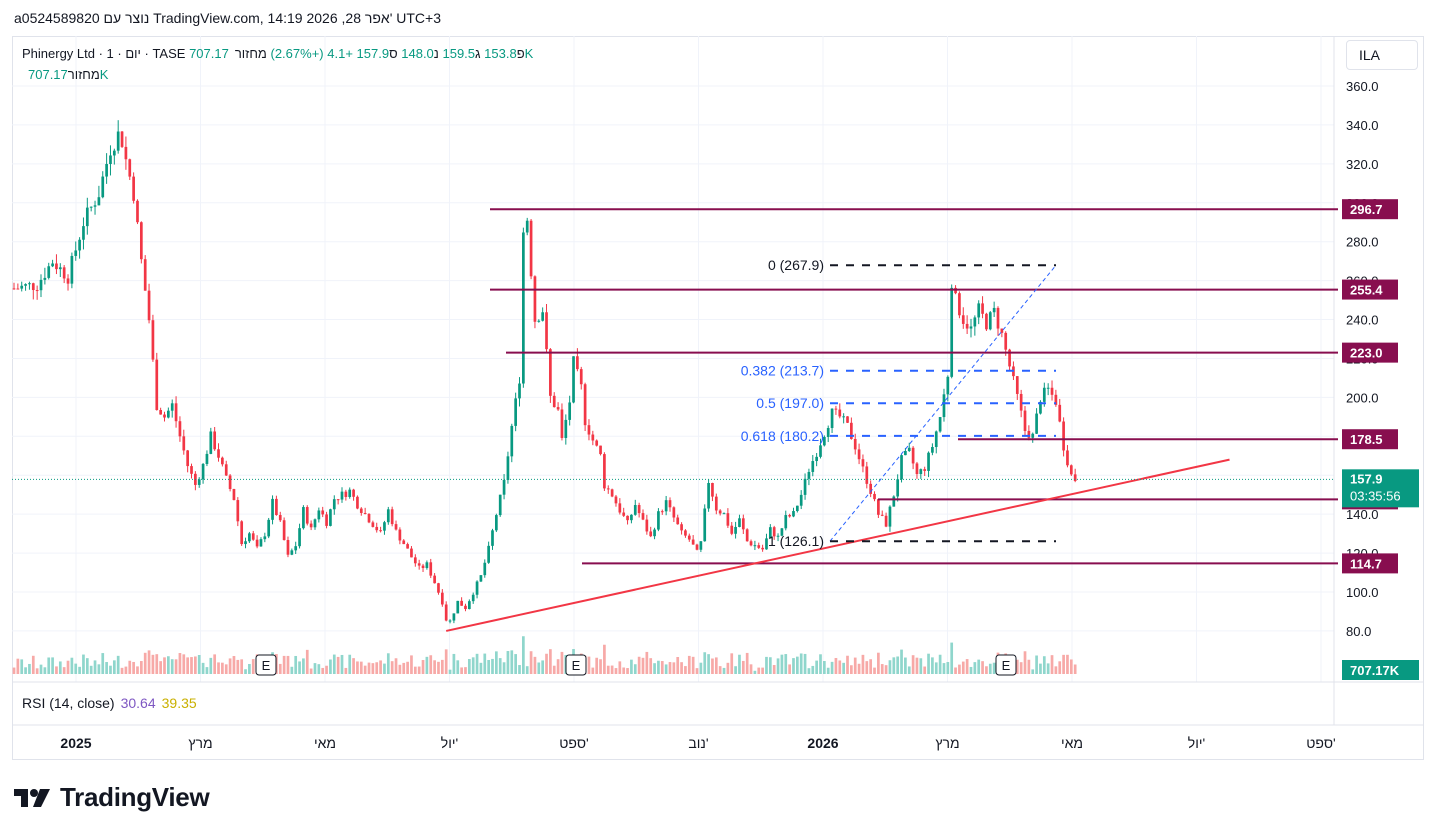  What do you see at coordinates (65, 74) in the screenshot?
I see `volume-legend: מחזור707.17K` at bounding box center [65, 74].